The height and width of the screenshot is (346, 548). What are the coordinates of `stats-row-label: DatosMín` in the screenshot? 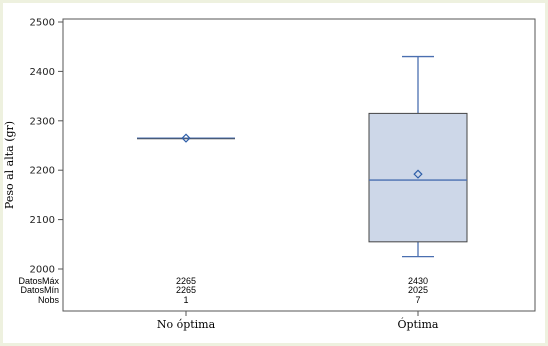 It's located at (39, 290).